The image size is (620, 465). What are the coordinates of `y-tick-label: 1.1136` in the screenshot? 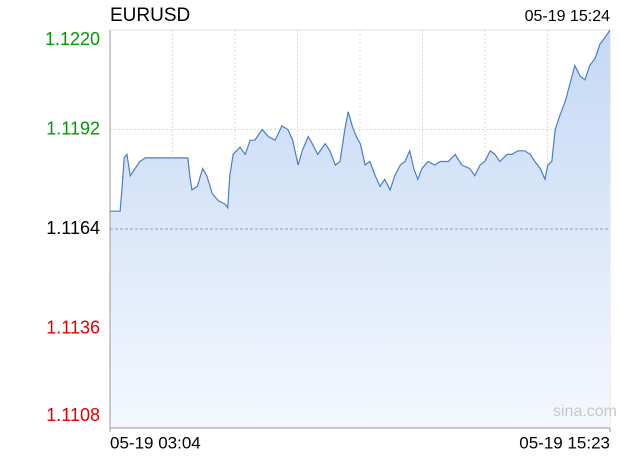 It's located at (73, 327).